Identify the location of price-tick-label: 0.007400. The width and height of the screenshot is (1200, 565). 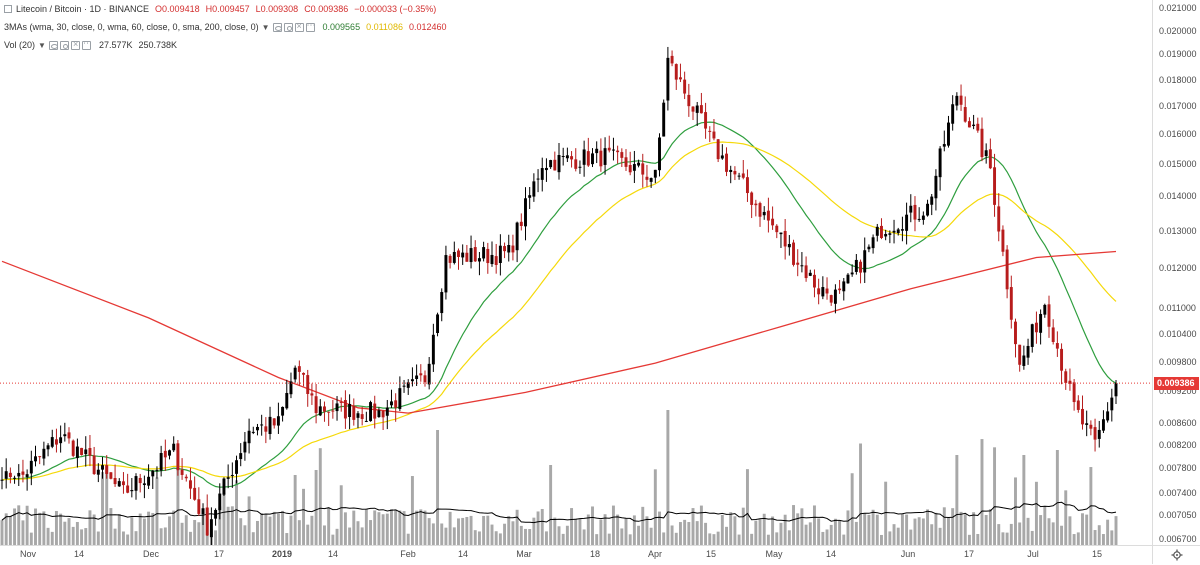
(1178, 492).